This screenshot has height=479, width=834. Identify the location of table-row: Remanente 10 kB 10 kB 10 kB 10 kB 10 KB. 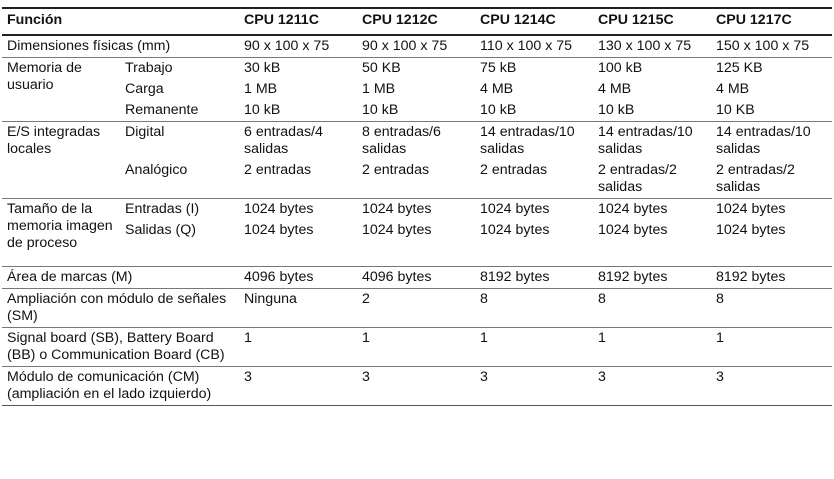
(417, 111).